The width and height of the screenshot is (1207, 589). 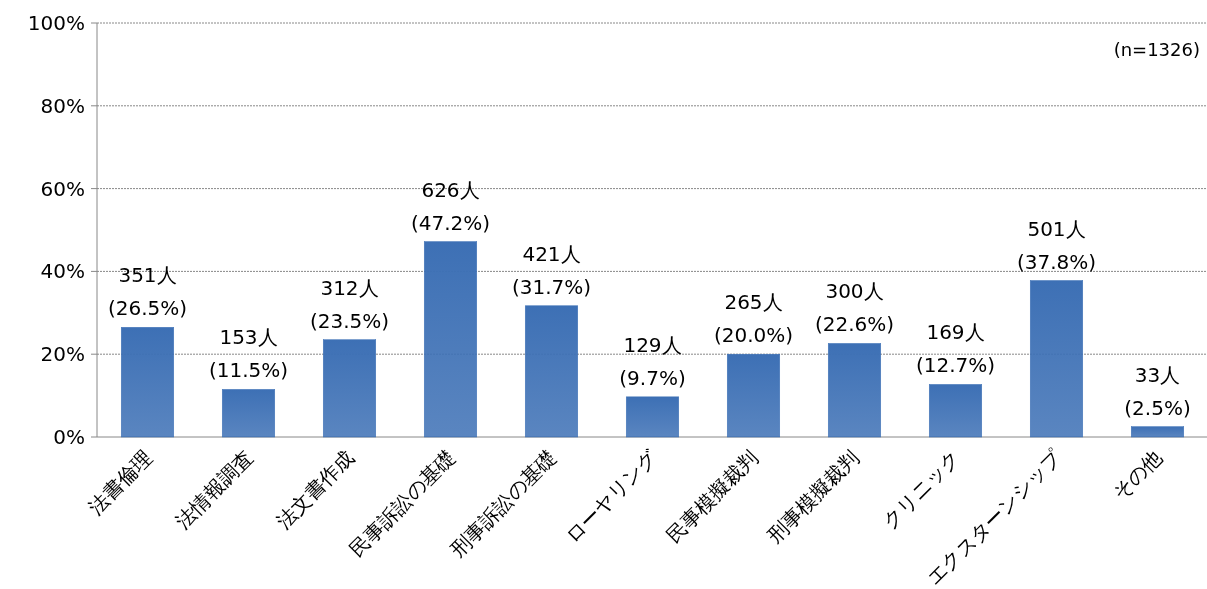 I want to click on x-tick-label: 法文書作成, so click(x=315, y=489).